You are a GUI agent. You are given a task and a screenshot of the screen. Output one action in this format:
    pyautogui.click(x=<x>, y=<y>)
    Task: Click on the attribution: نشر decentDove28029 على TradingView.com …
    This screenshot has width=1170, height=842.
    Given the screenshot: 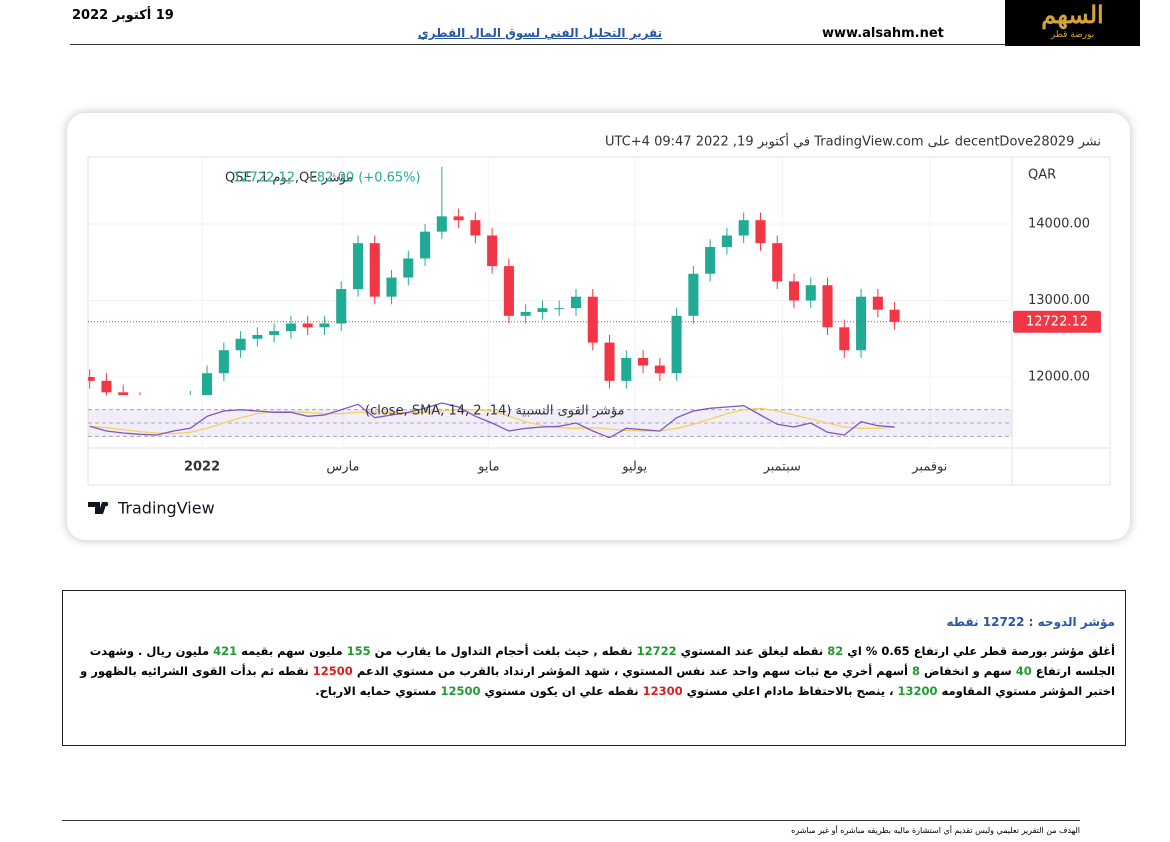 What is the action you would take?
    pyautogui.click(x=853, y=141)
    